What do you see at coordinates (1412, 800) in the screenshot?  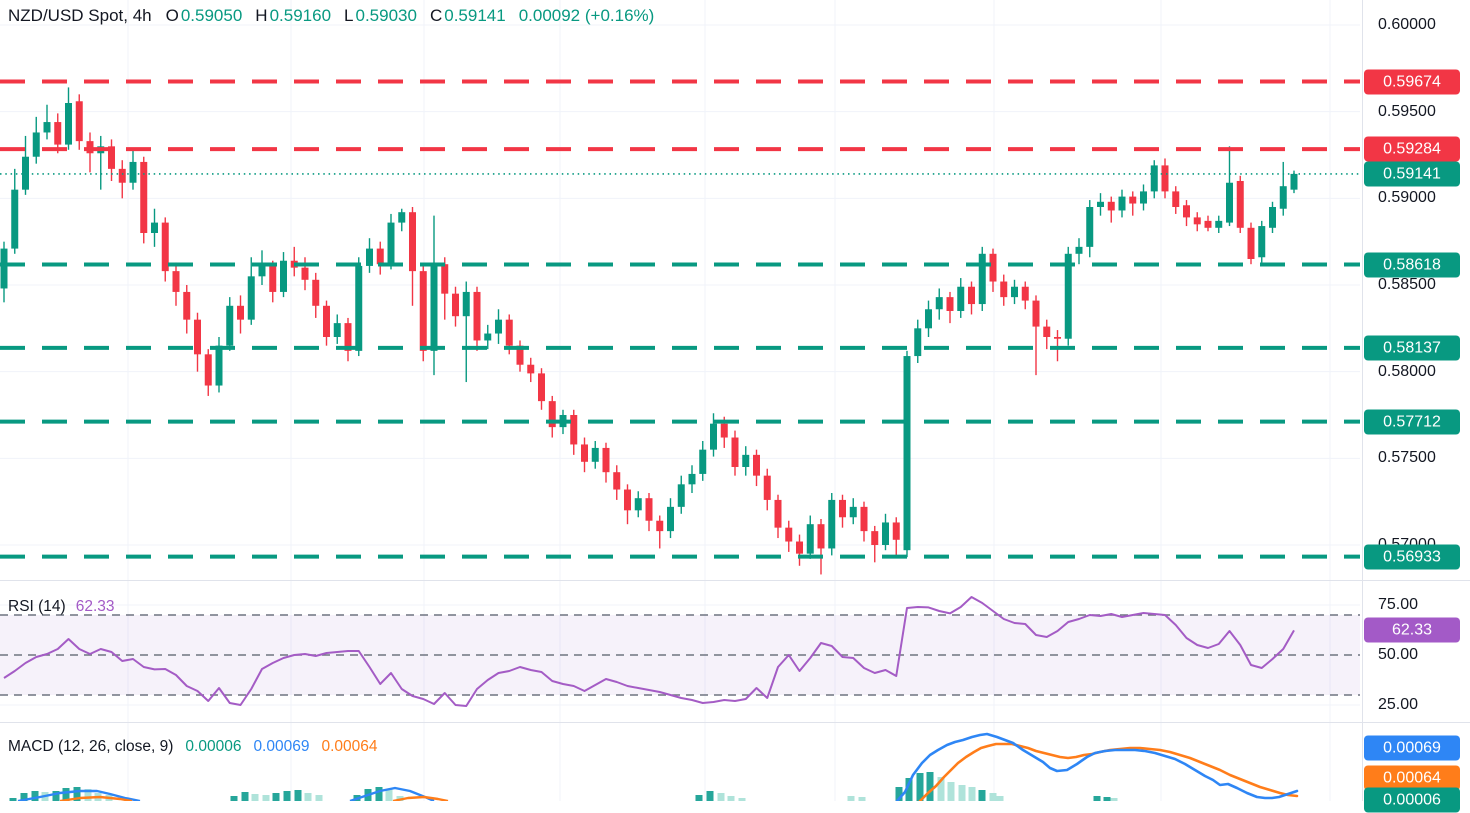 I see `macd-badge: 0.00006` at bounding box center [1412, 800].